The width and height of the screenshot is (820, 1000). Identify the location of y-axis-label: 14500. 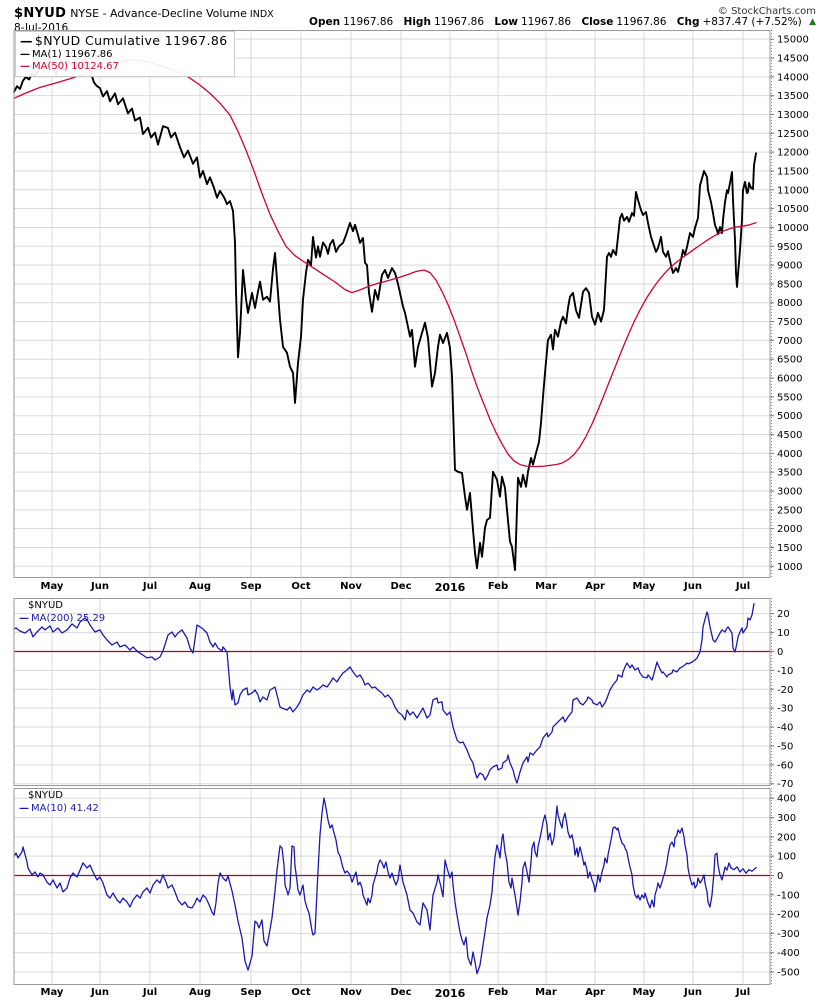
(793, 59).